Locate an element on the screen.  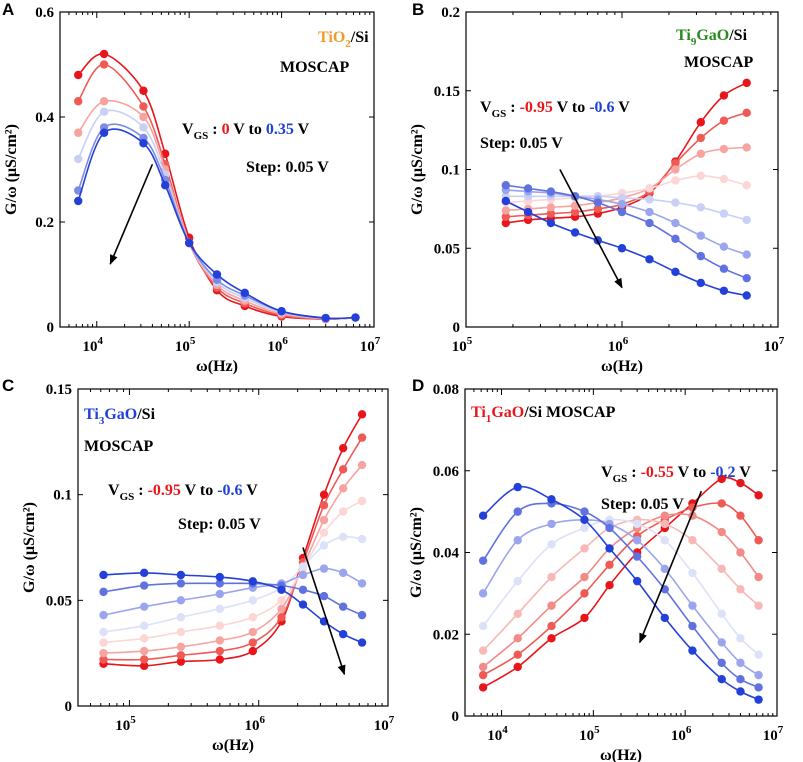
y-tick-label: 0.6 is located at coordinates (44, 13).